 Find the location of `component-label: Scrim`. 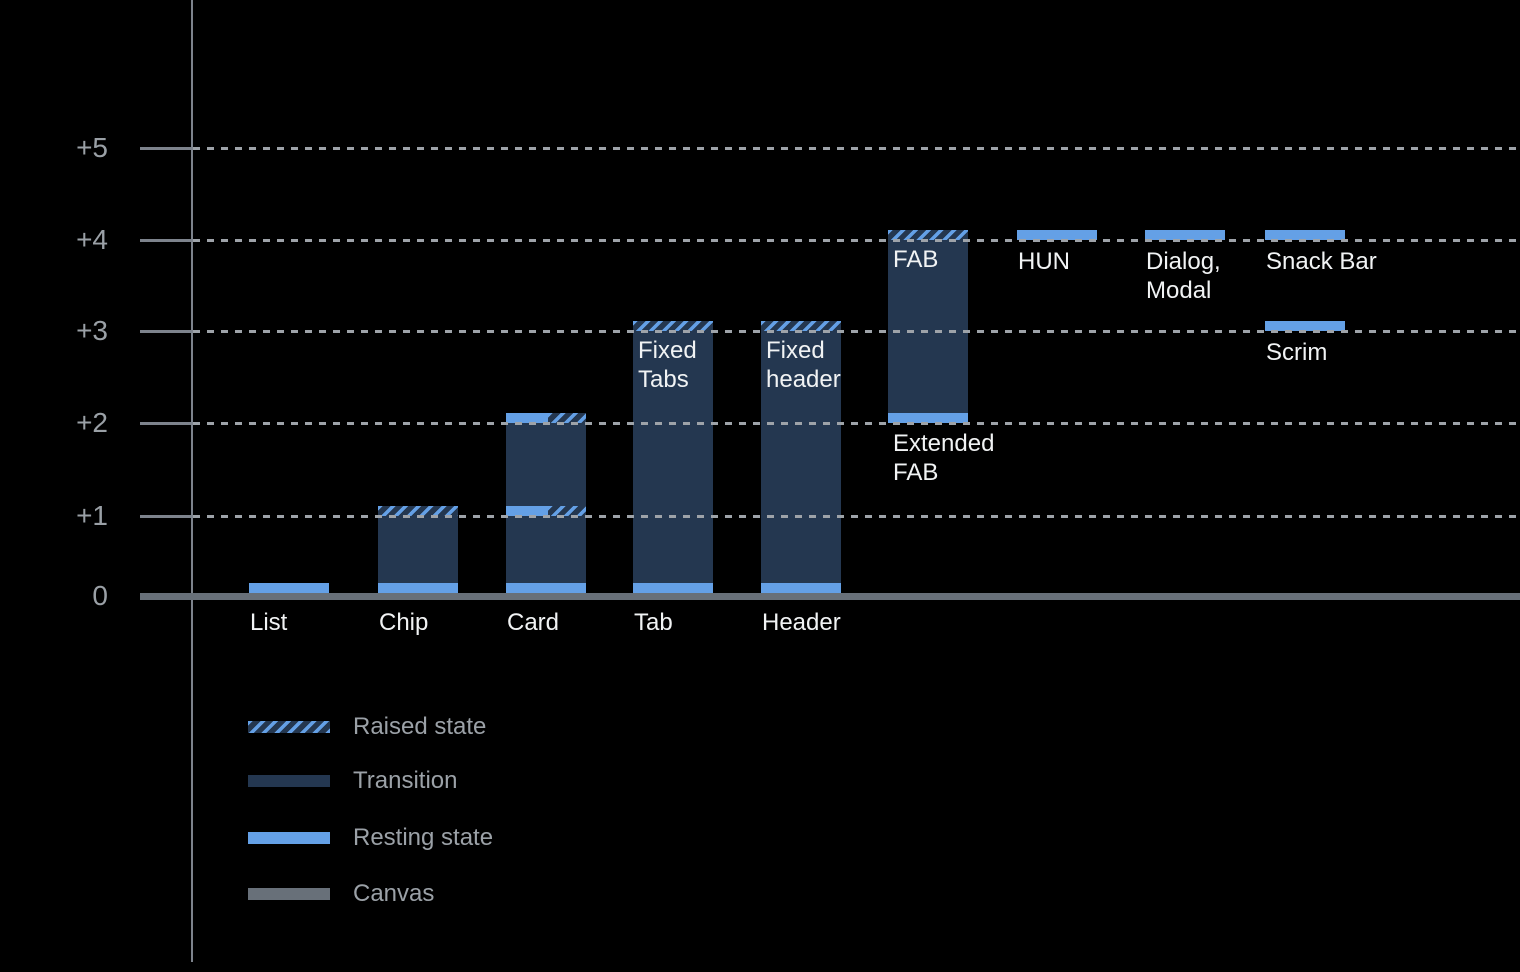

component-label: Scrim is located at coordinates (1296, 352).